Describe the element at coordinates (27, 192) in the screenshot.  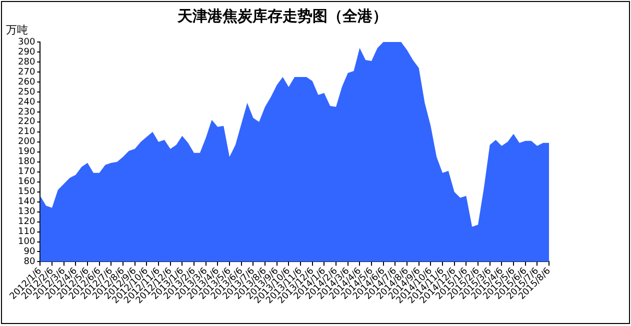
I see `y-tick-label: 150` at that location.